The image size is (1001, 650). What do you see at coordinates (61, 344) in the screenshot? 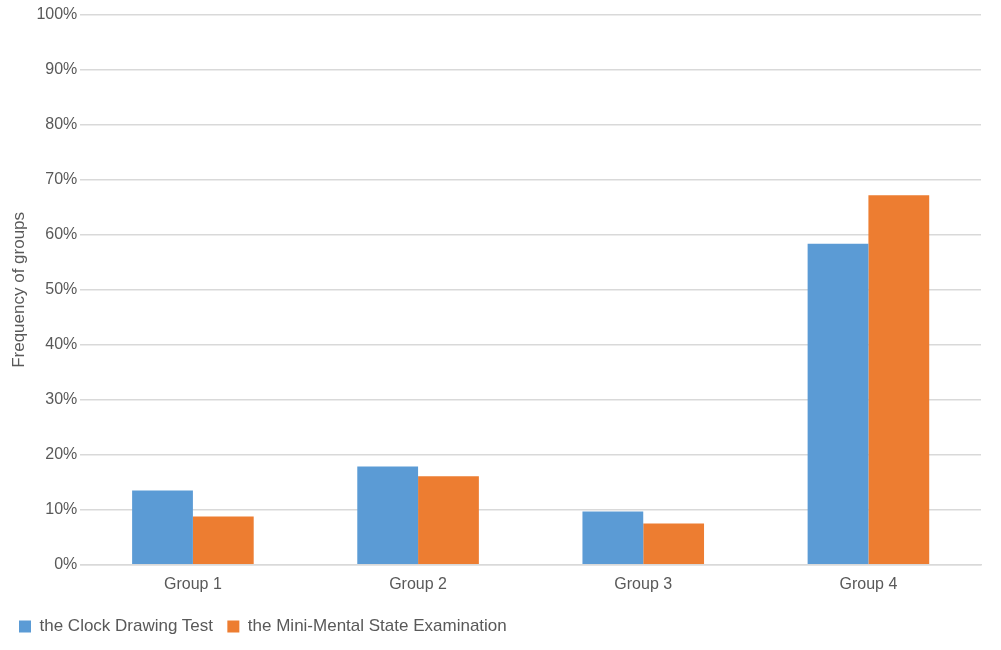
I see `y-tick-label: 40%` at bounding box center [61, 344].